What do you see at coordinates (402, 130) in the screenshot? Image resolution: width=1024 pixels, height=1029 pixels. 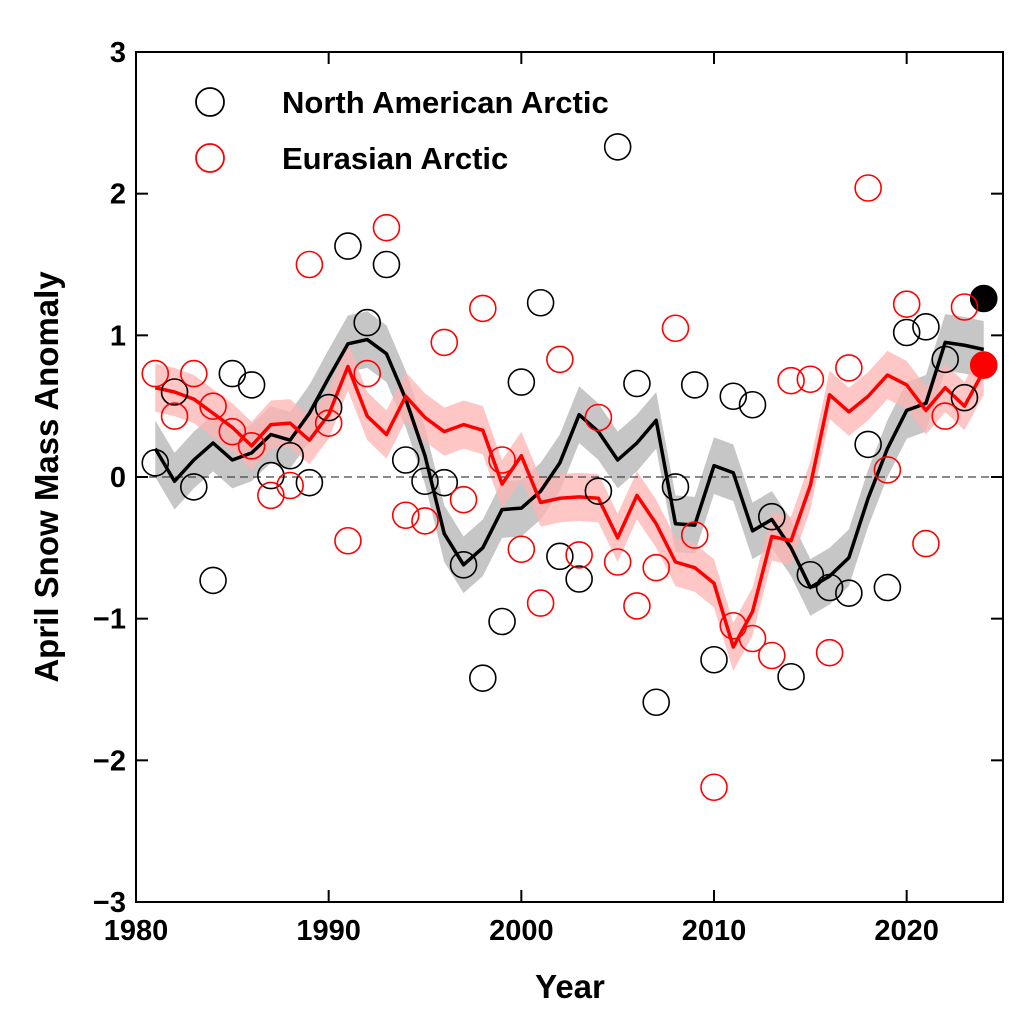 I see `legend: North American Arctic Eurasian Arctic` at bounding box center [402, 130].